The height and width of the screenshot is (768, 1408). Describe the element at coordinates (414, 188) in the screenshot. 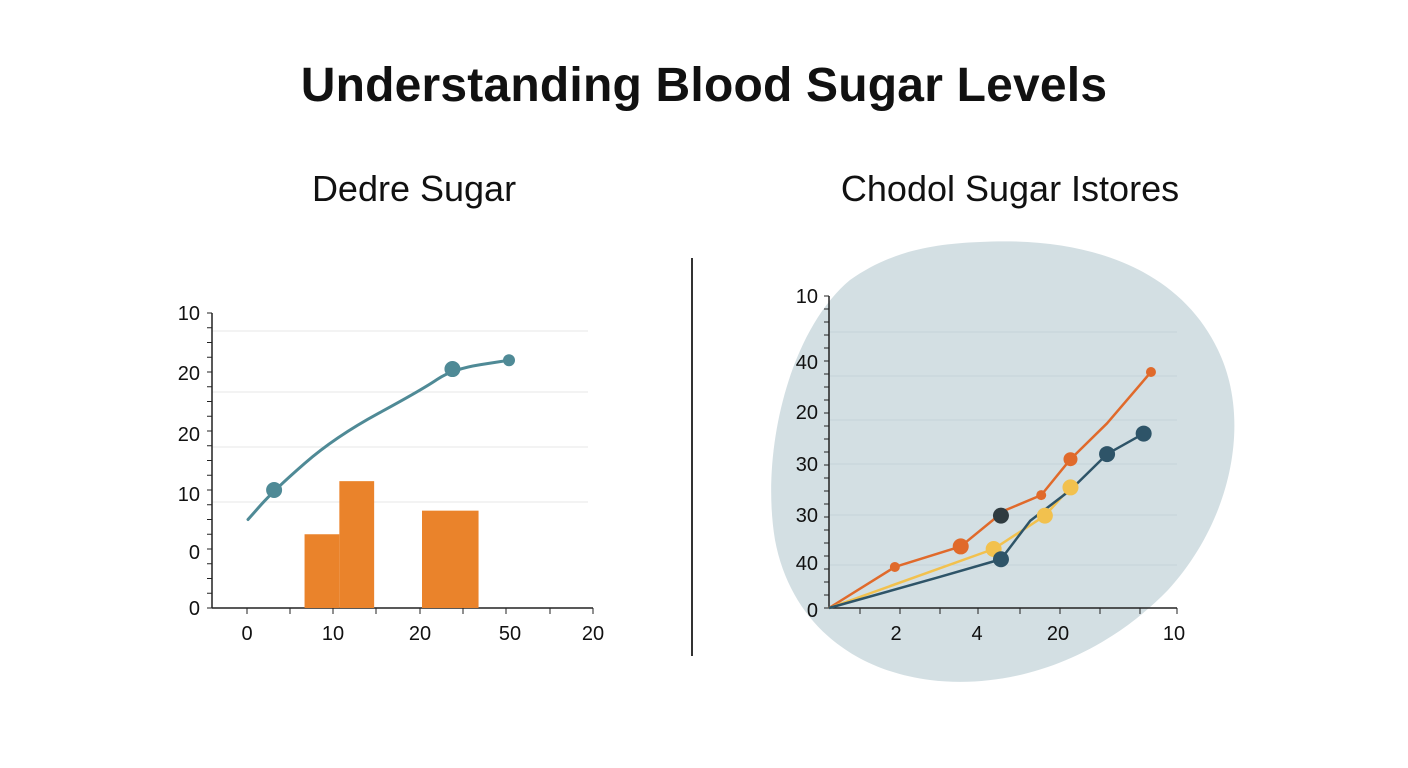

I see `left-chart-title: Dedre Sugar` at that location.